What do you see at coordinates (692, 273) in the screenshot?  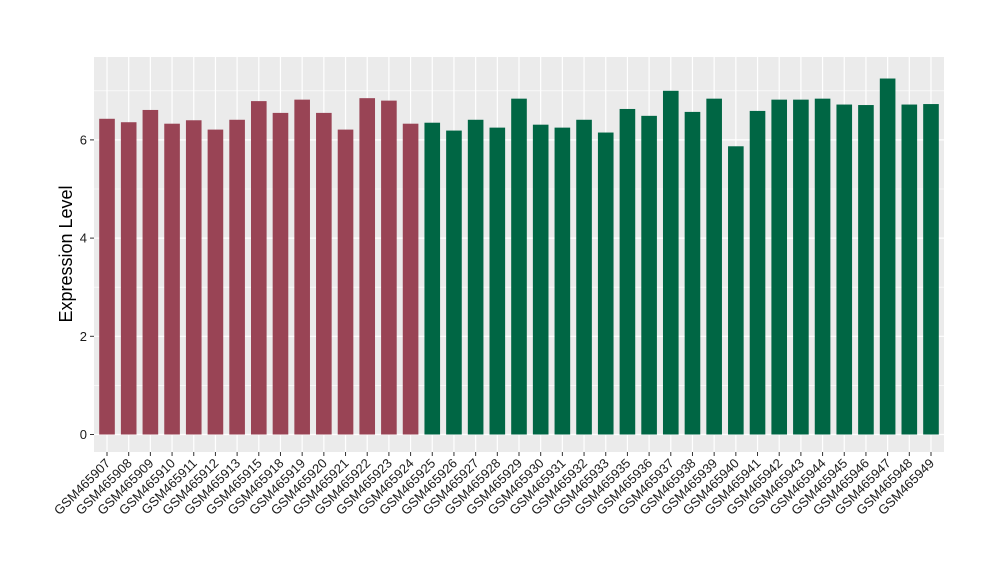 I see `bar-GSM465938` at bounding box center [692, 273].